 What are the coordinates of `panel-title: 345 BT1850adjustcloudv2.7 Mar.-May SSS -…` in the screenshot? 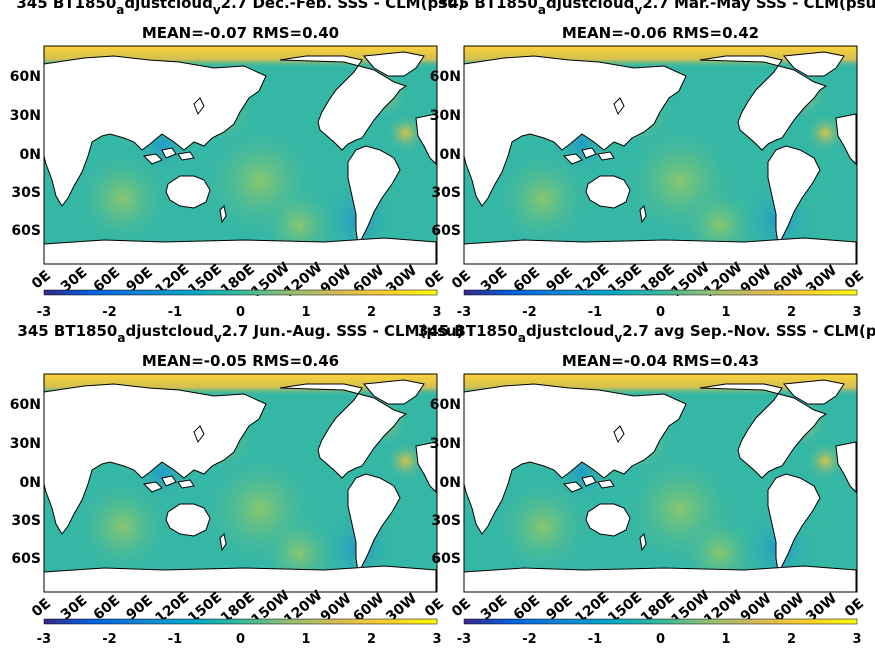 It's located at (656, 8).